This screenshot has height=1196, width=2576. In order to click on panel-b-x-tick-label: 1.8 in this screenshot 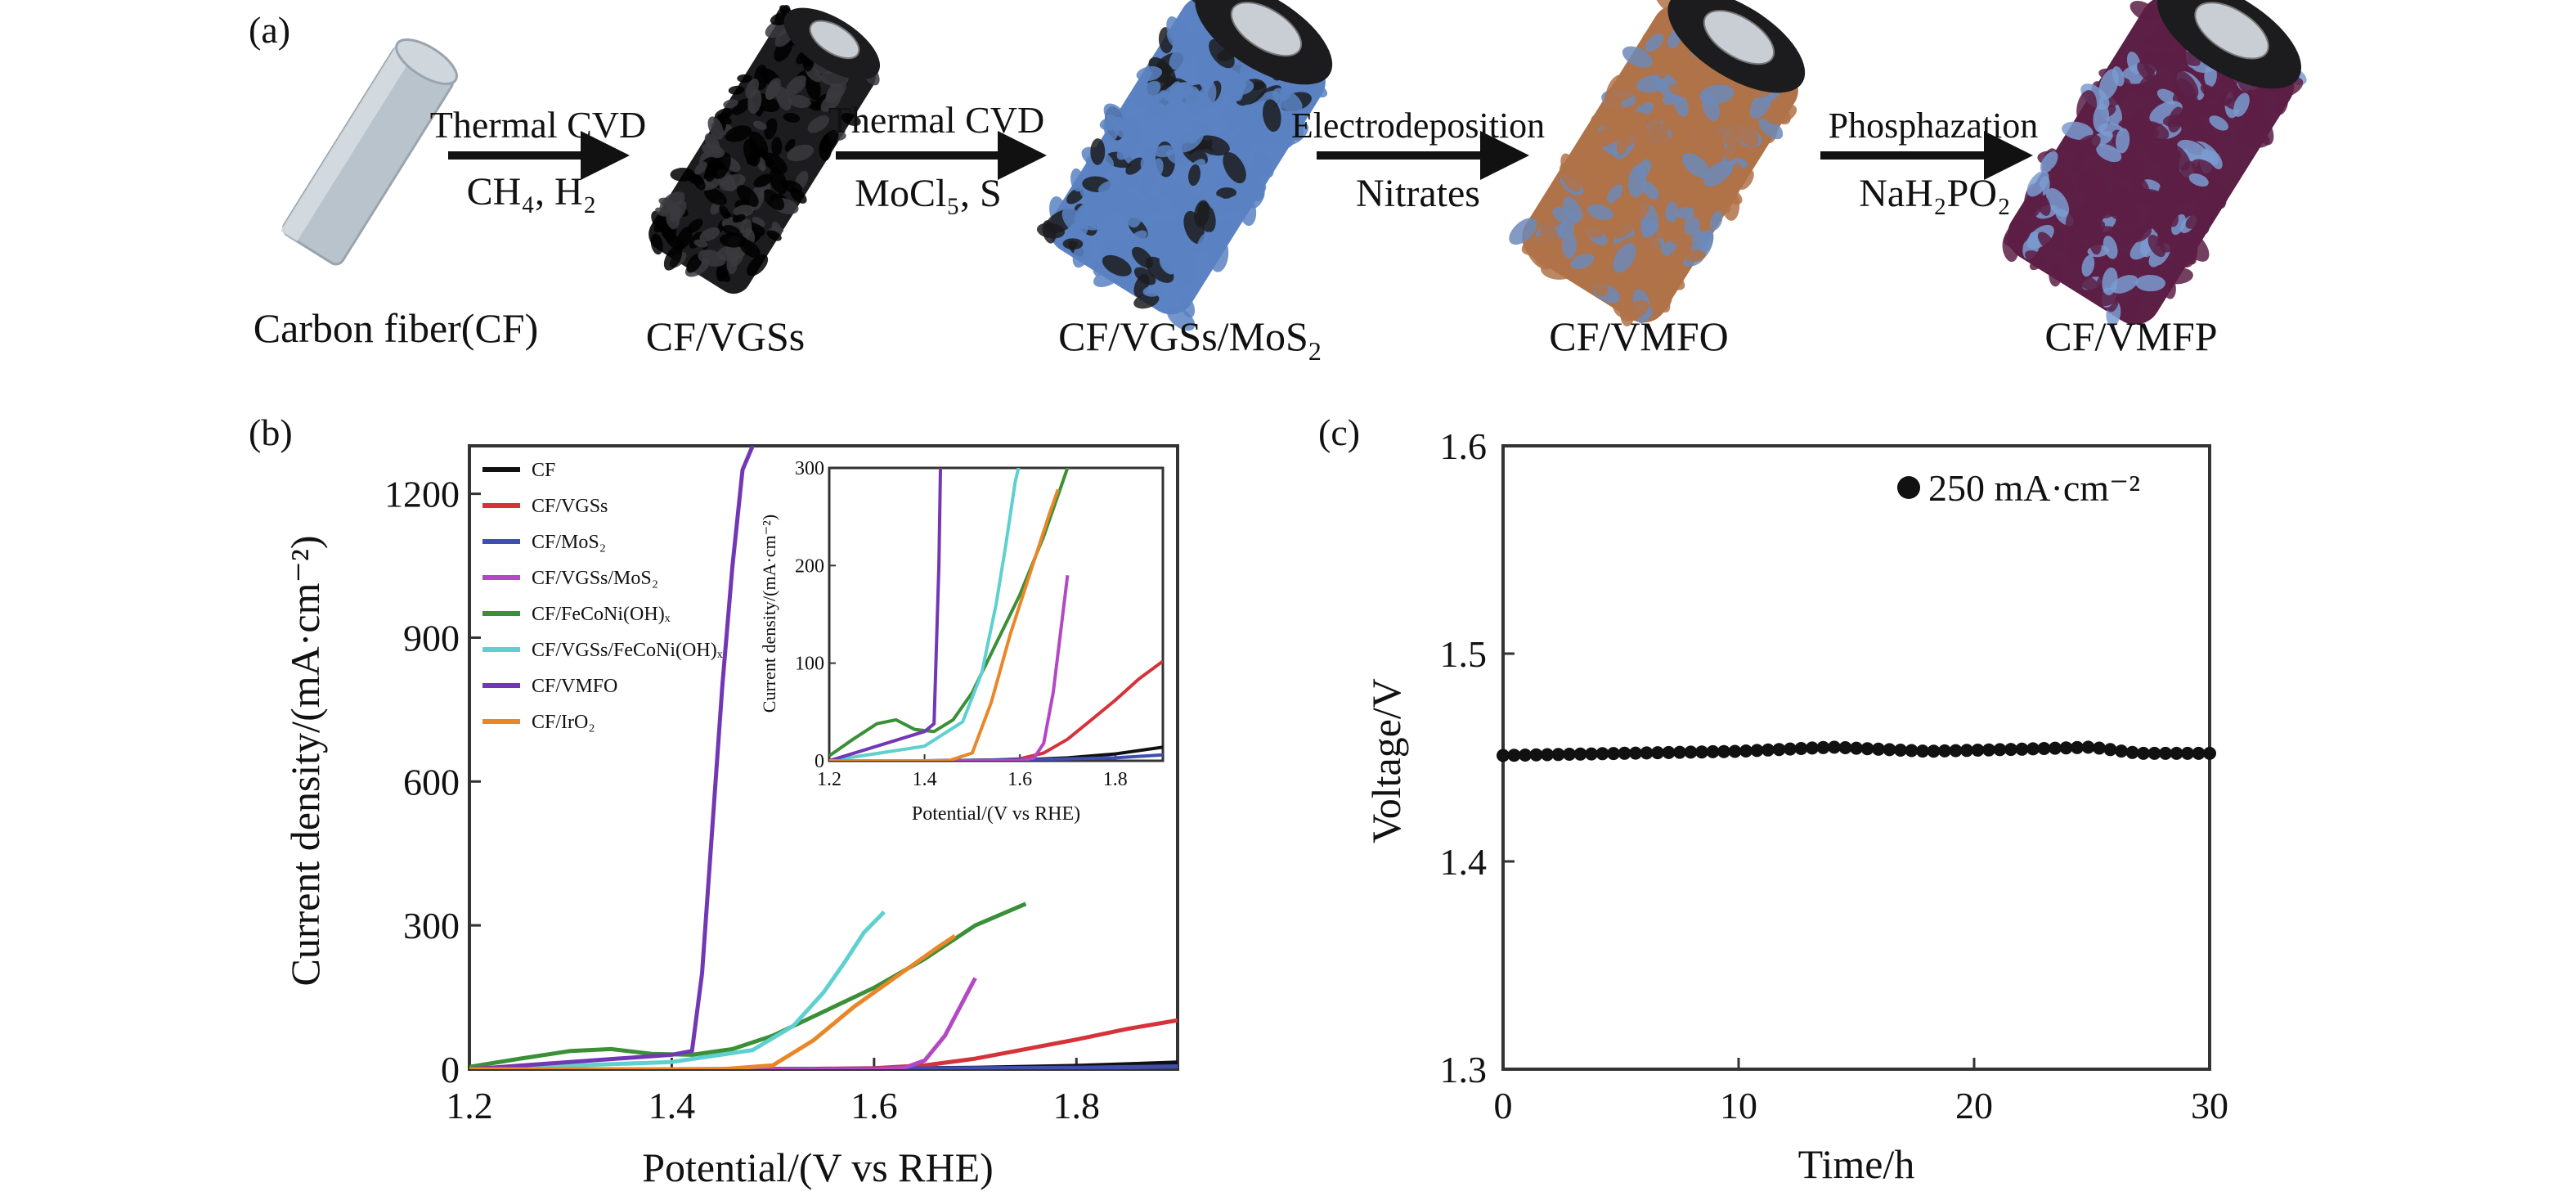, I will do `click(1077, 1105)`.